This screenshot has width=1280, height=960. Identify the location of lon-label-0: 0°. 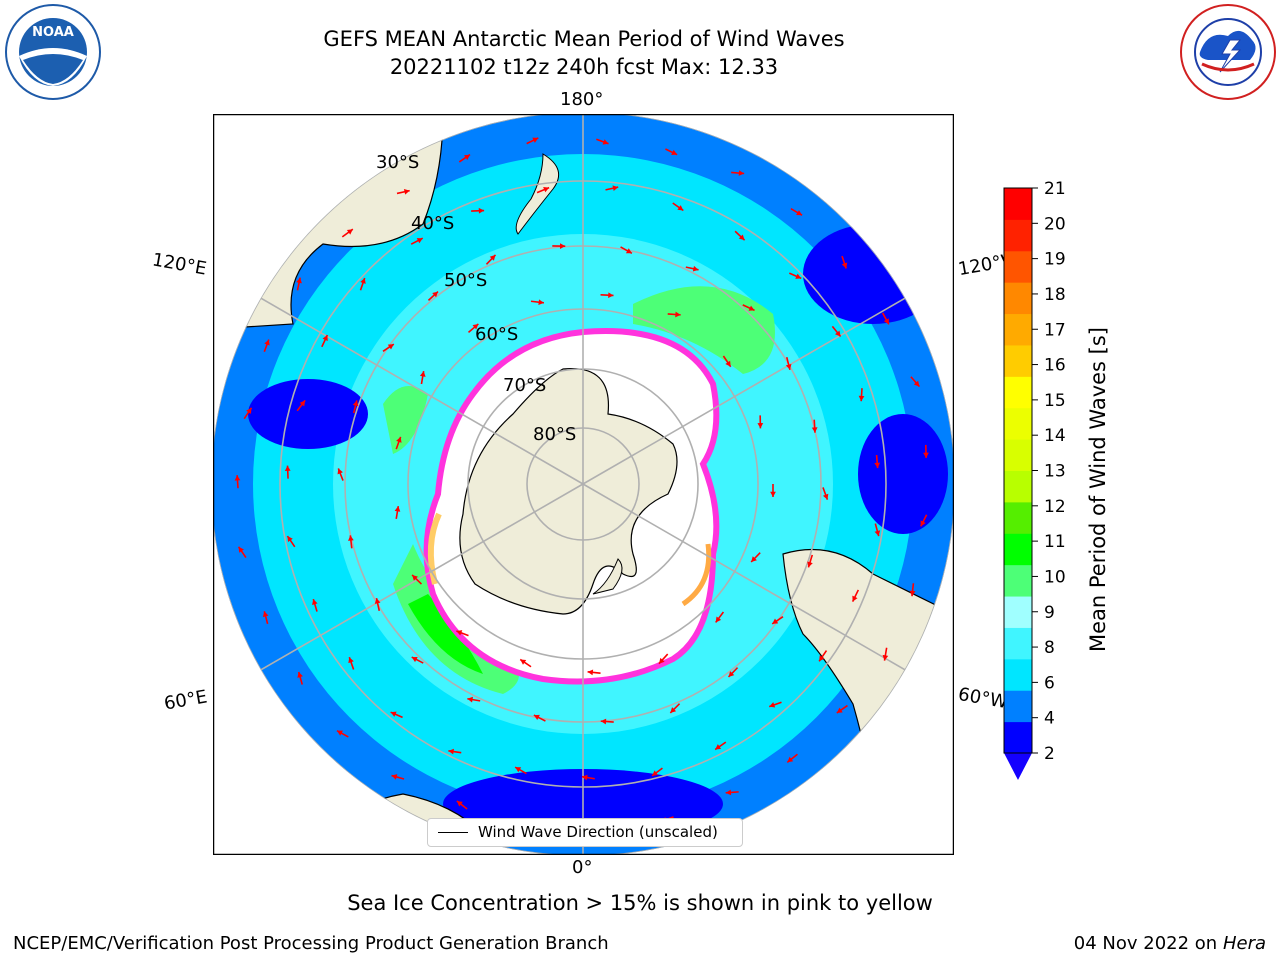
(582, 867).